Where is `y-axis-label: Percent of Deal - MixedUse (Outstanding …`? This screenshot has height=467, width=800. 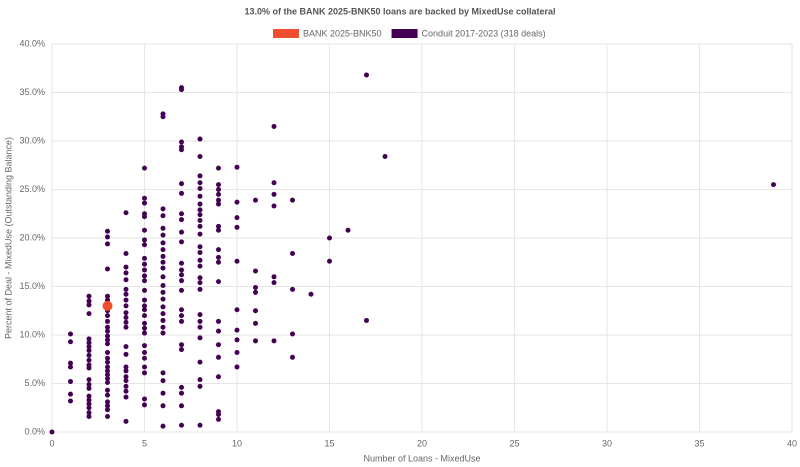
y-axis-label: Percent of Deal - MixedUse (Outstanding … is located at coordinates (8, 238).